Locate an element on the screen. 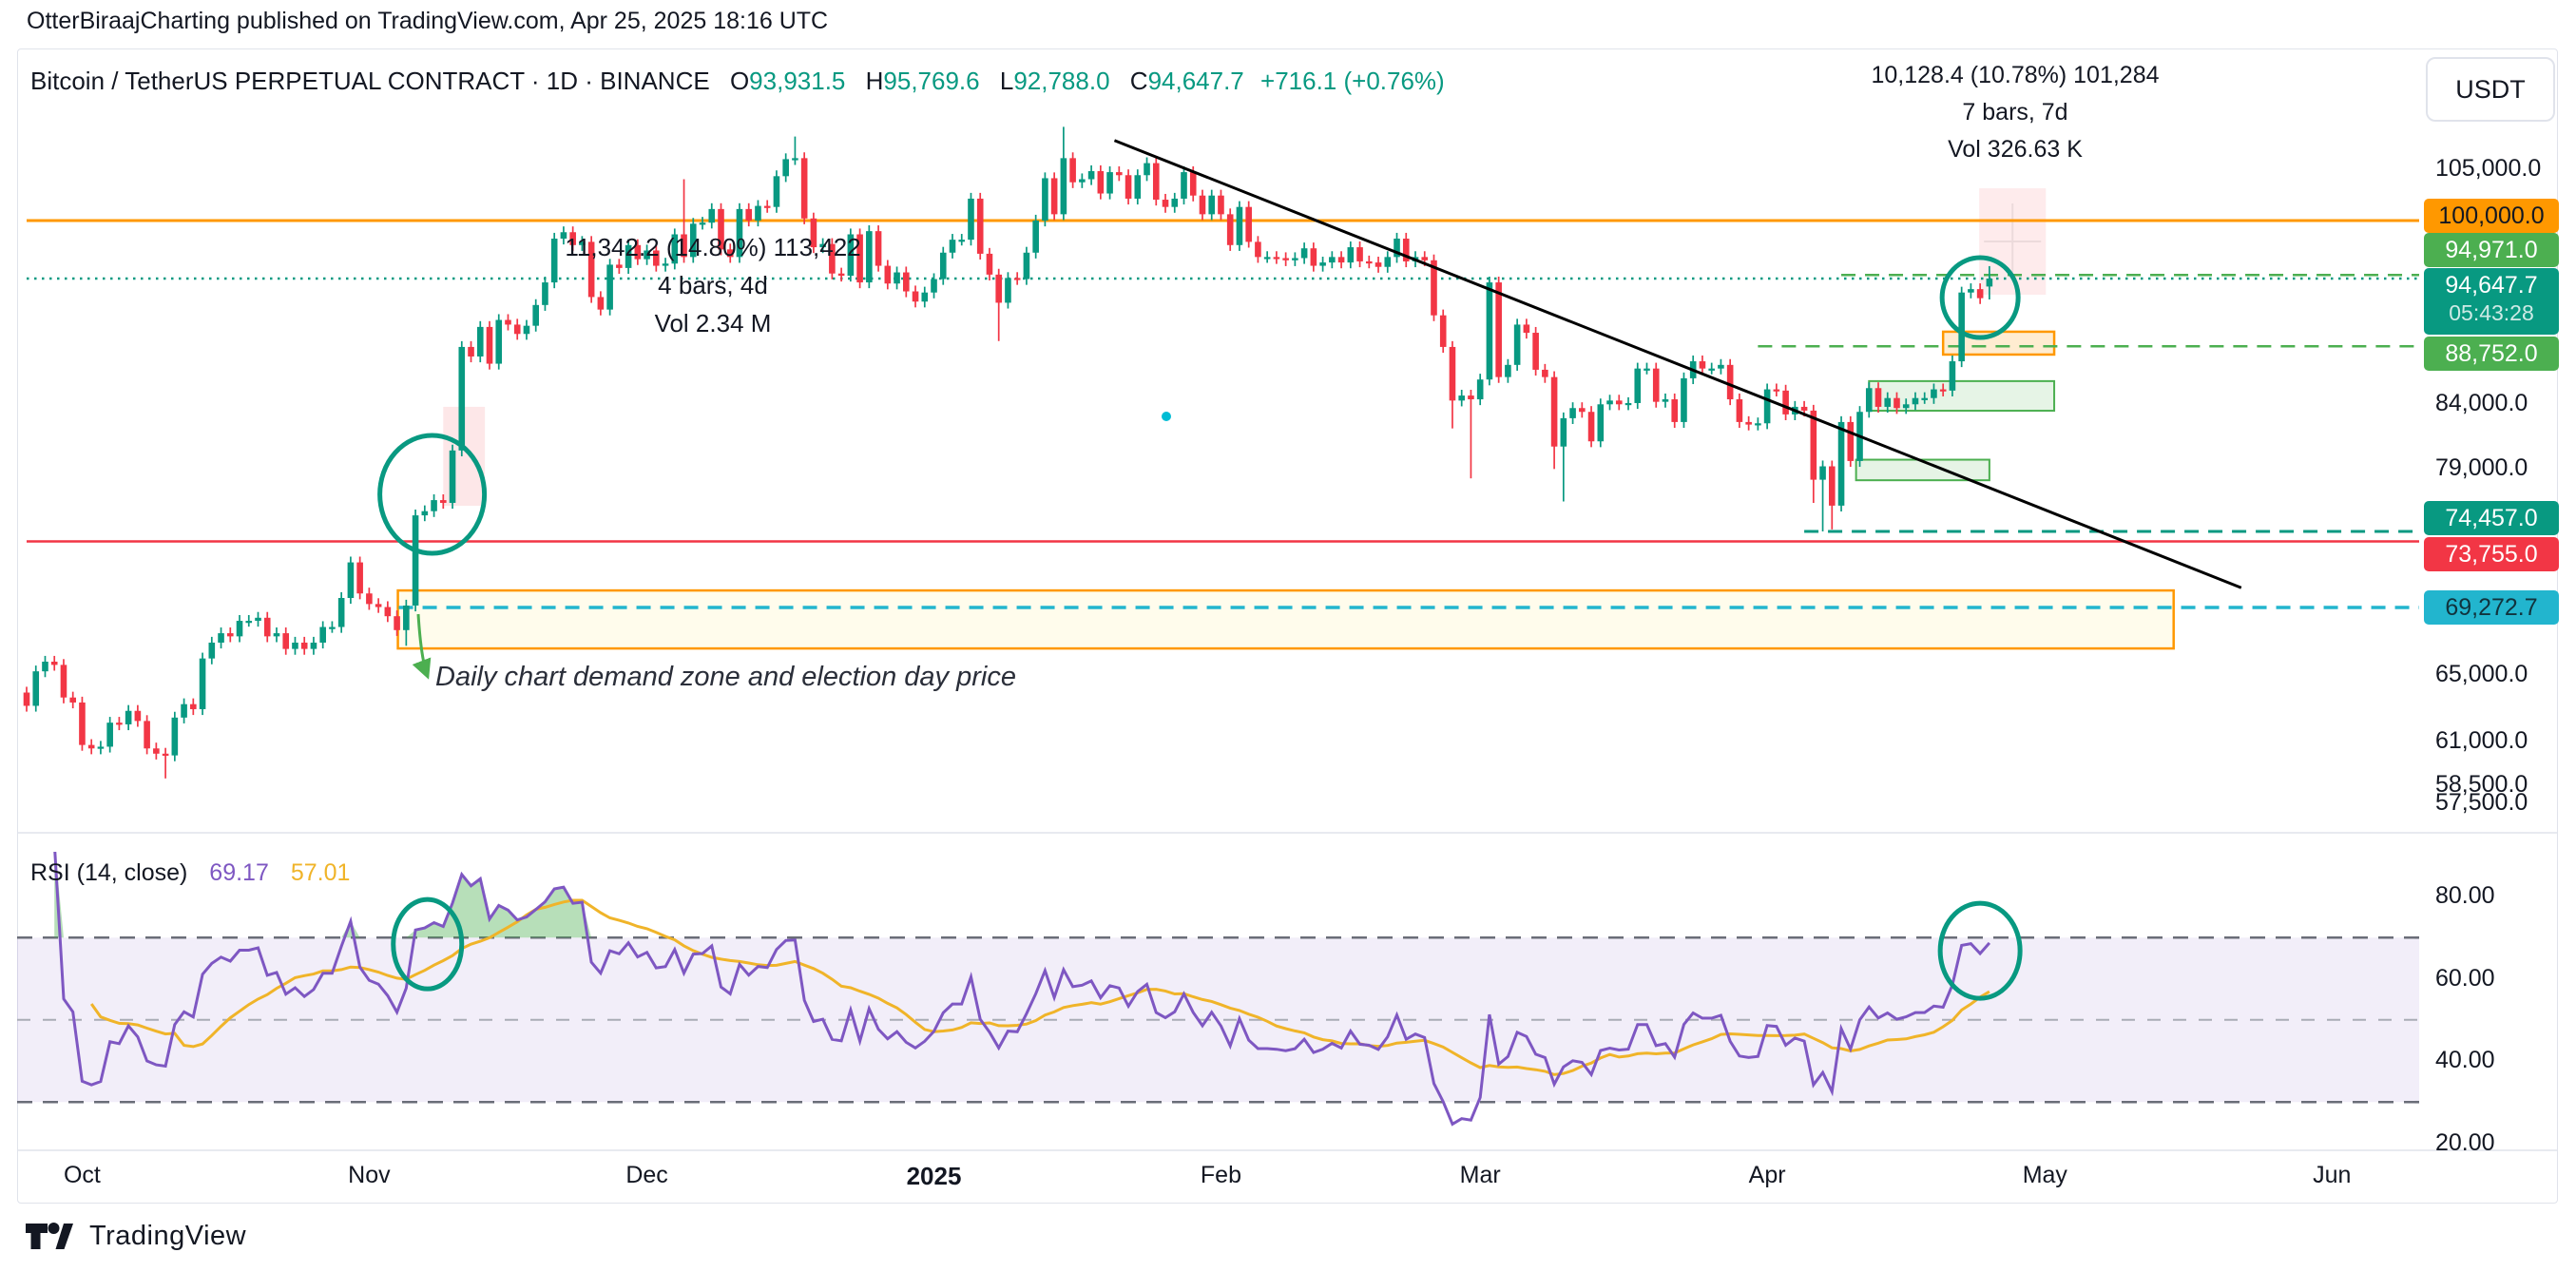  price-axis-label: 58,500.0 is located at coordinates (2481, 785).